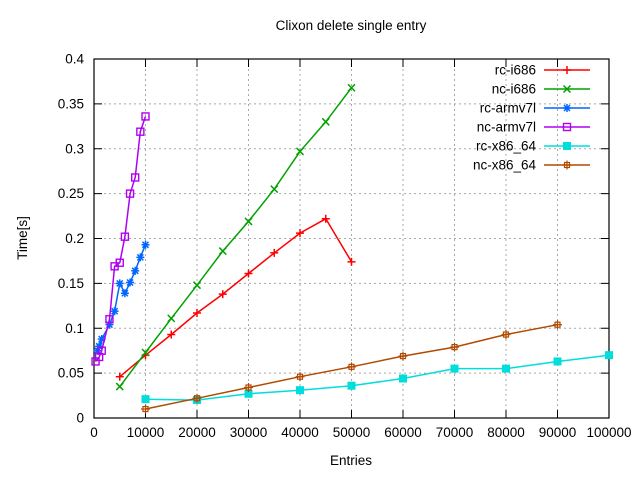 This screenshot has height=480, width=640. I want to click on y-tick-label: 0.1, so click(74, 328).